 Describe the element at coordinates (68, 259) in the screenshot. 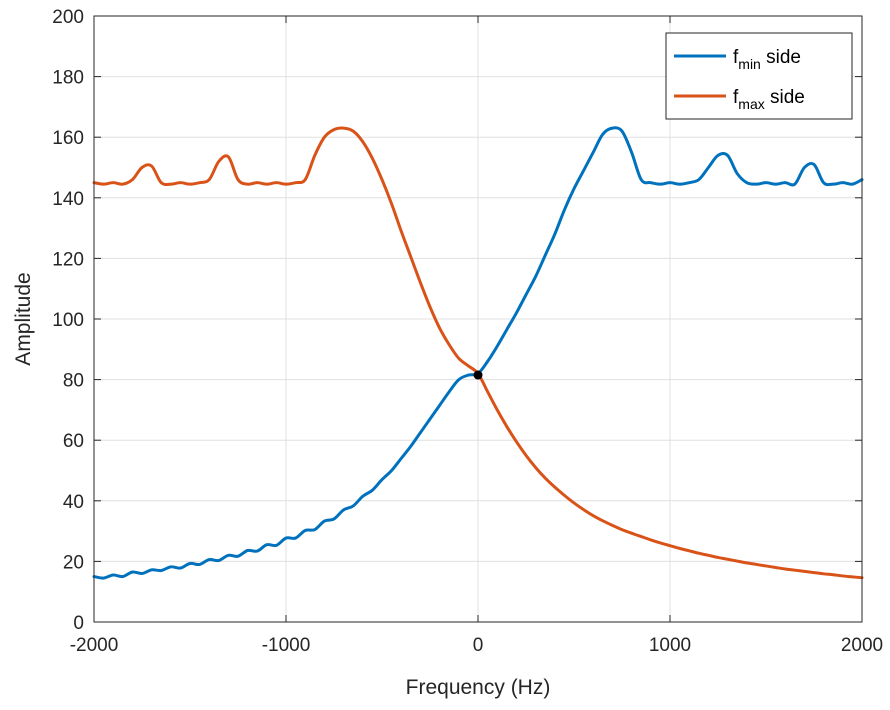

I see `y-tick-label: 120` at that location.